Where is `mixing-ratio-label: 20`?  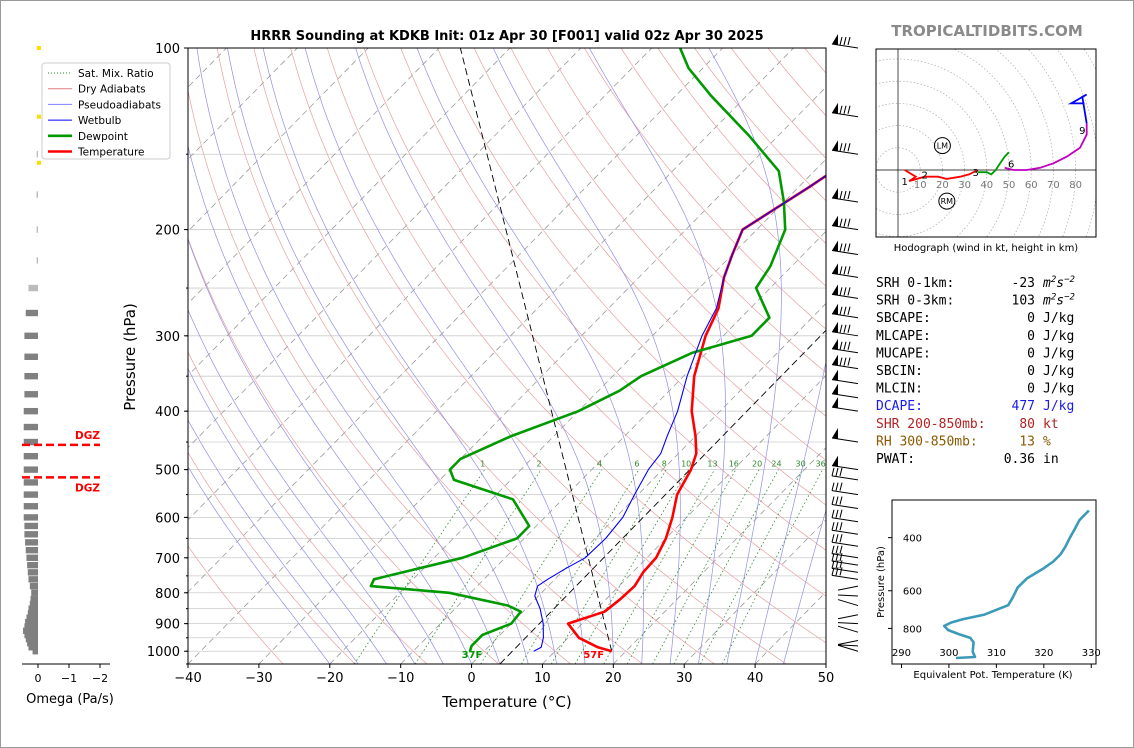 mixing-ratio-label: 20 is located at coordinates (757, 464).